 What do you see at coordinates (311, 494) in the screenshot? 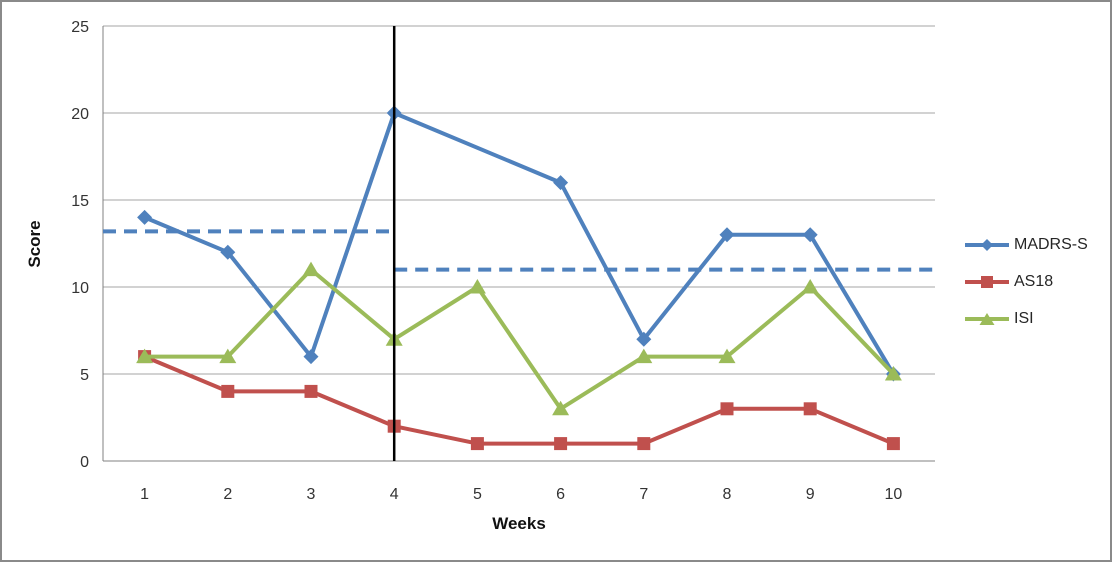
I see `x-tick-label: 3` at bounding box center [311, 494].